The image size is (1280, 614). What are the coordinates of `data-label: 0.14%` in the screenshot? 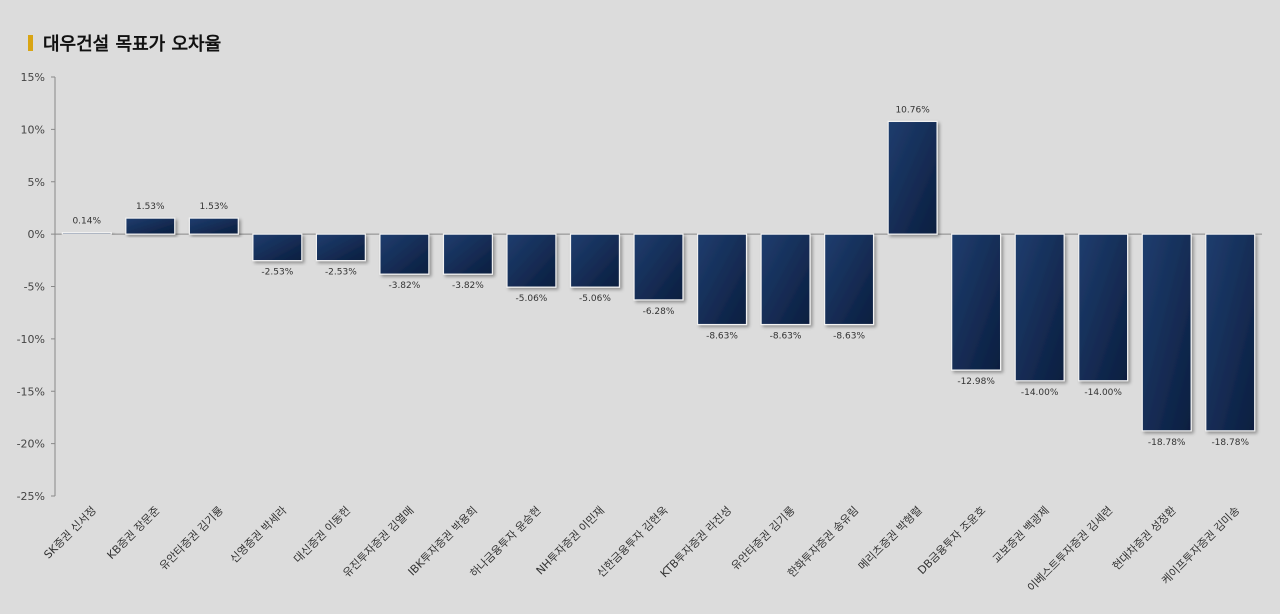 It's located at (86, 222).